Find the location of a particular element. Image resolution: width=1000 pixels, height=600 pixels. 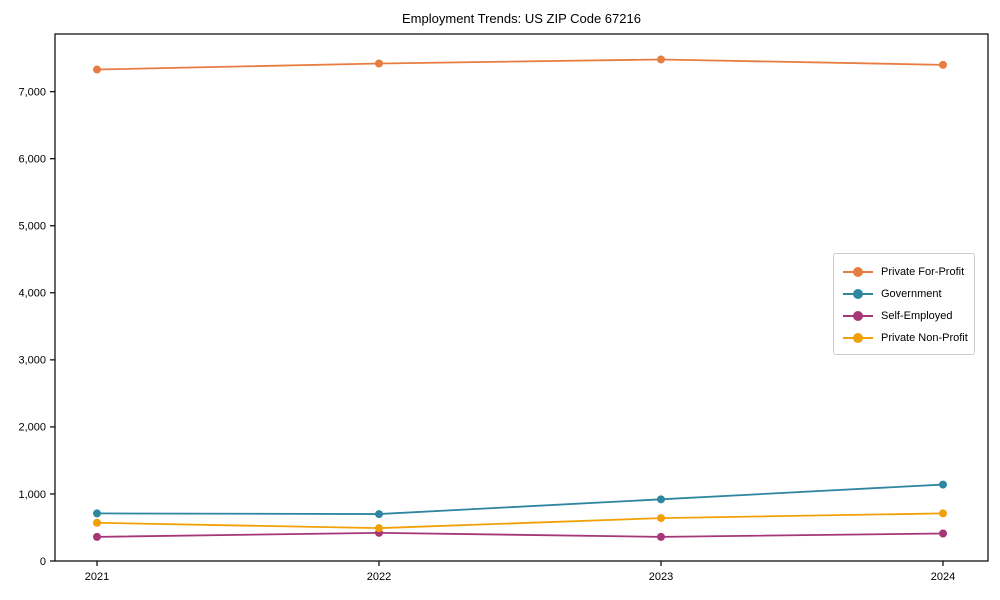

y-axis-tick-label: 0 is located at coordinates (43, 562).